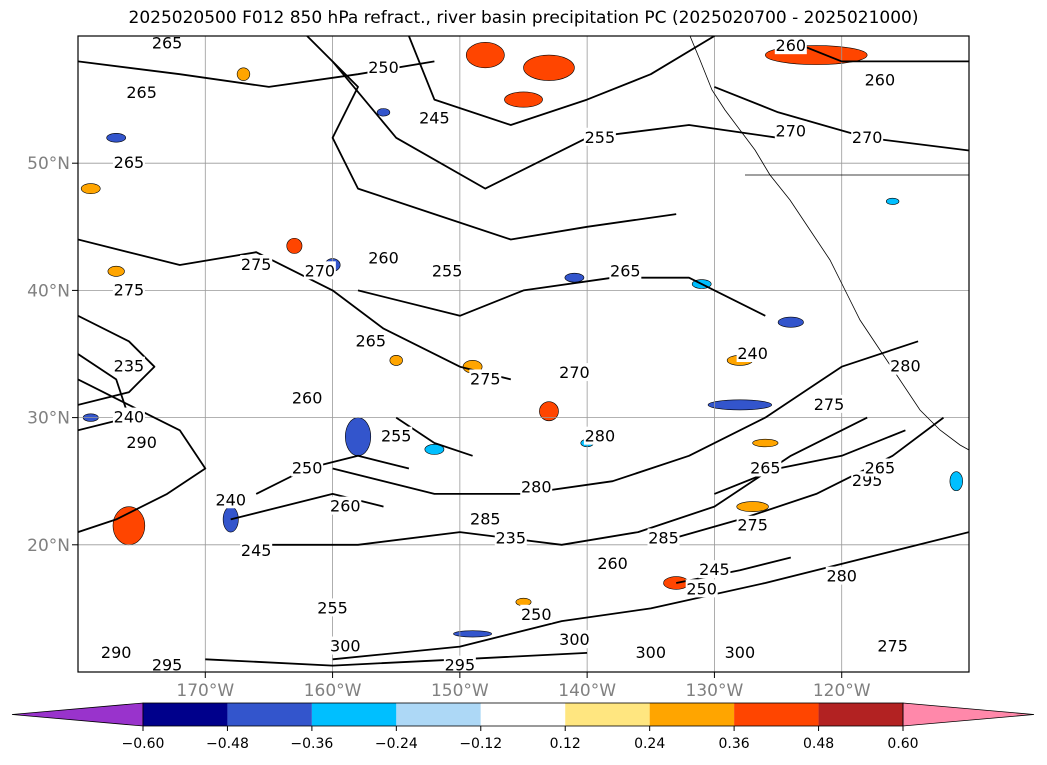 The height and width of the screenshot is (765, 1047). What do you see at coordinates (649, 744) in the screenshot?
I see `colorbar-tick-label: 0.24` at bounding box center [649, 744].